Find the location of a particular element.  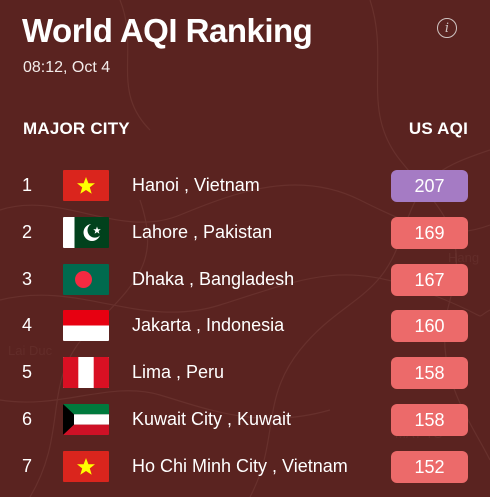

aqi-badge: 167 is located at coordinates (429, 280).